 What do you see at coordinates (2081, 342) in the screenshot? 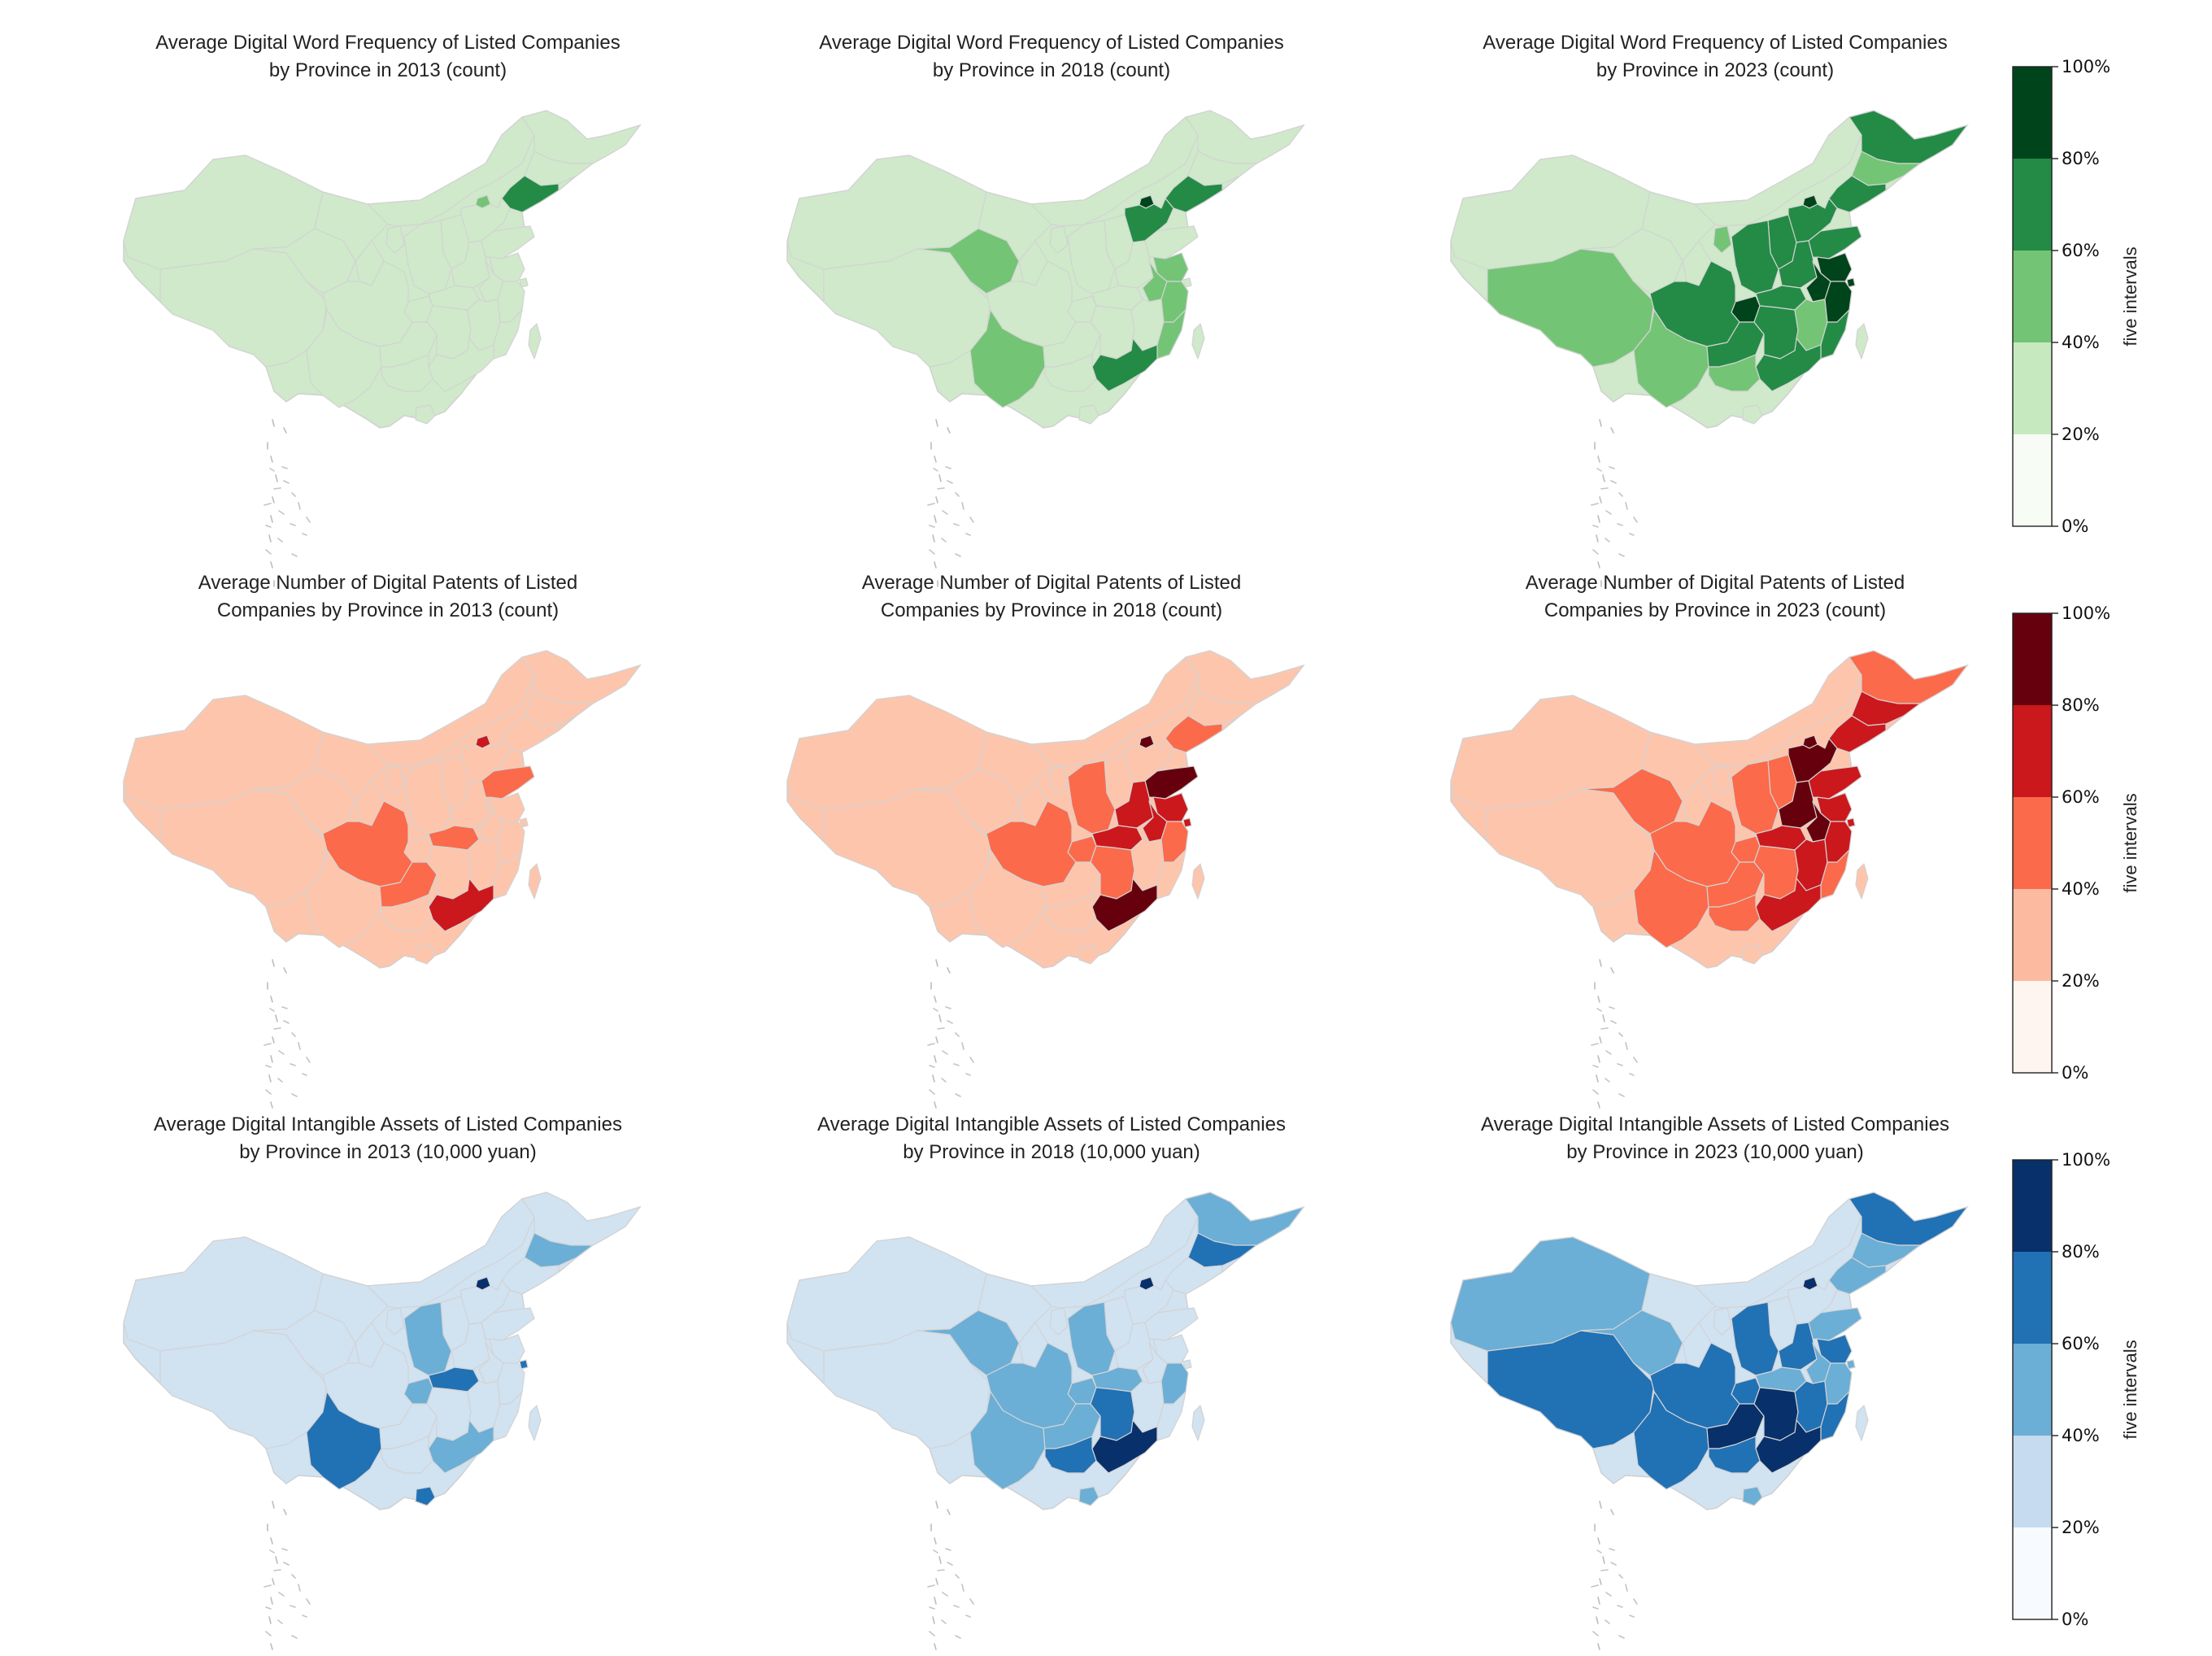
I see `colorbar-tick-label: 40%` at bounding box center [2081, 342].